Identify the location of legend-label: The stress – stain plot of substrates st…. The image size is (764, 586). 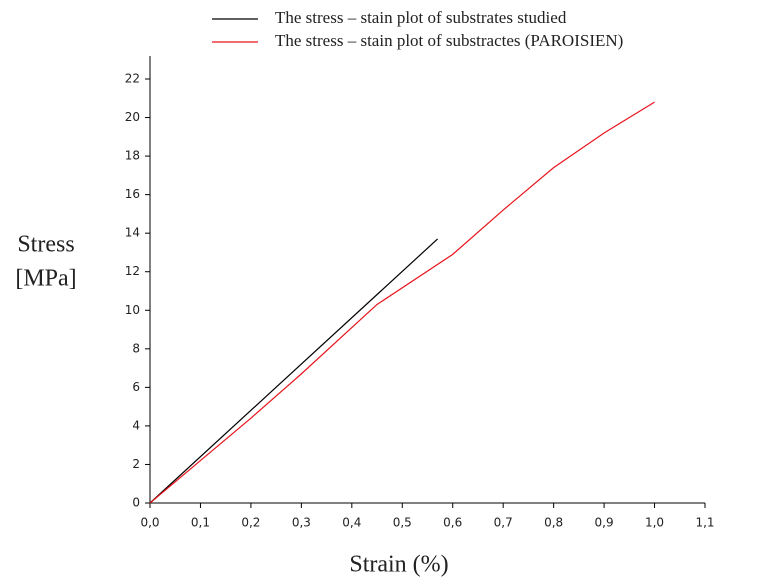
(421, 17).